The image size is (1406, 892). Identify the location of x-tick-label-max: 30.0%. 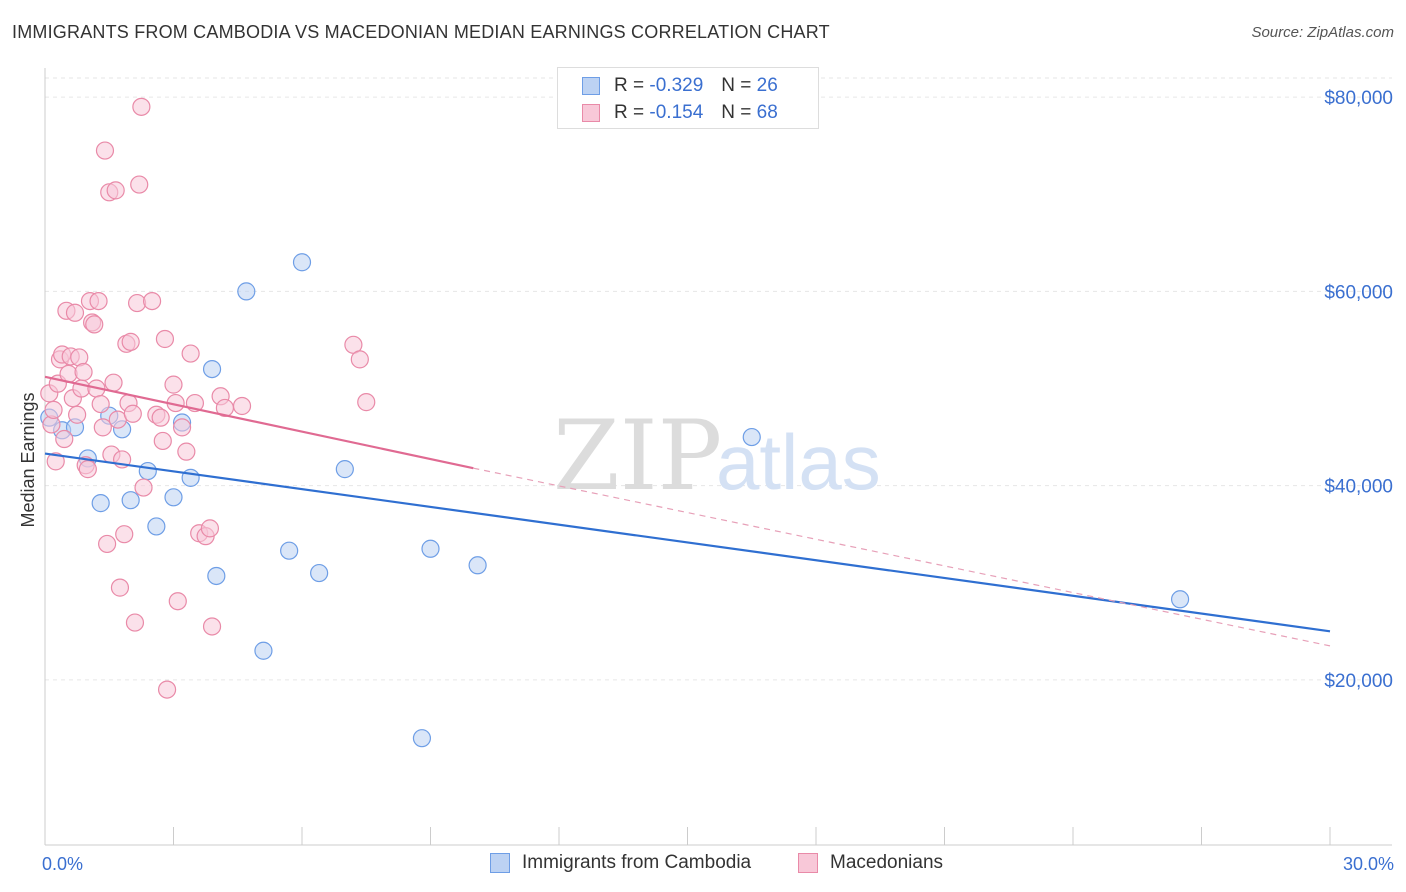
(1368, 864).